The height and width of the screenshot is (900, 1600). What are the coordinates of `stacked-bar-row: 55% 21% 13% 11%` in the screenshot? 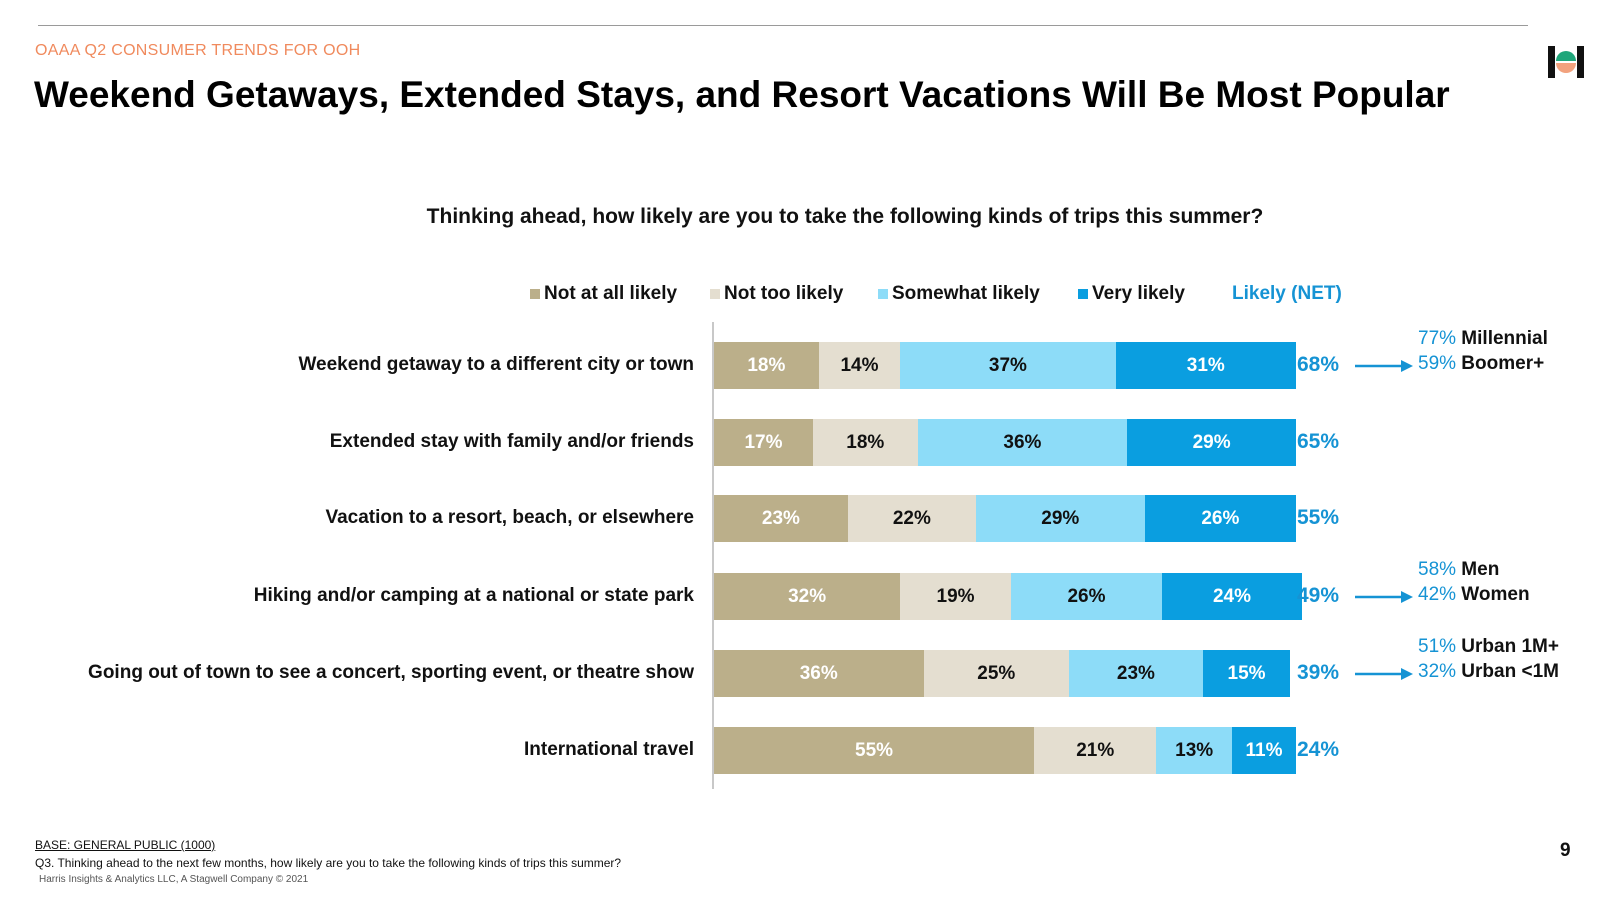 It's located at (1005, 750).